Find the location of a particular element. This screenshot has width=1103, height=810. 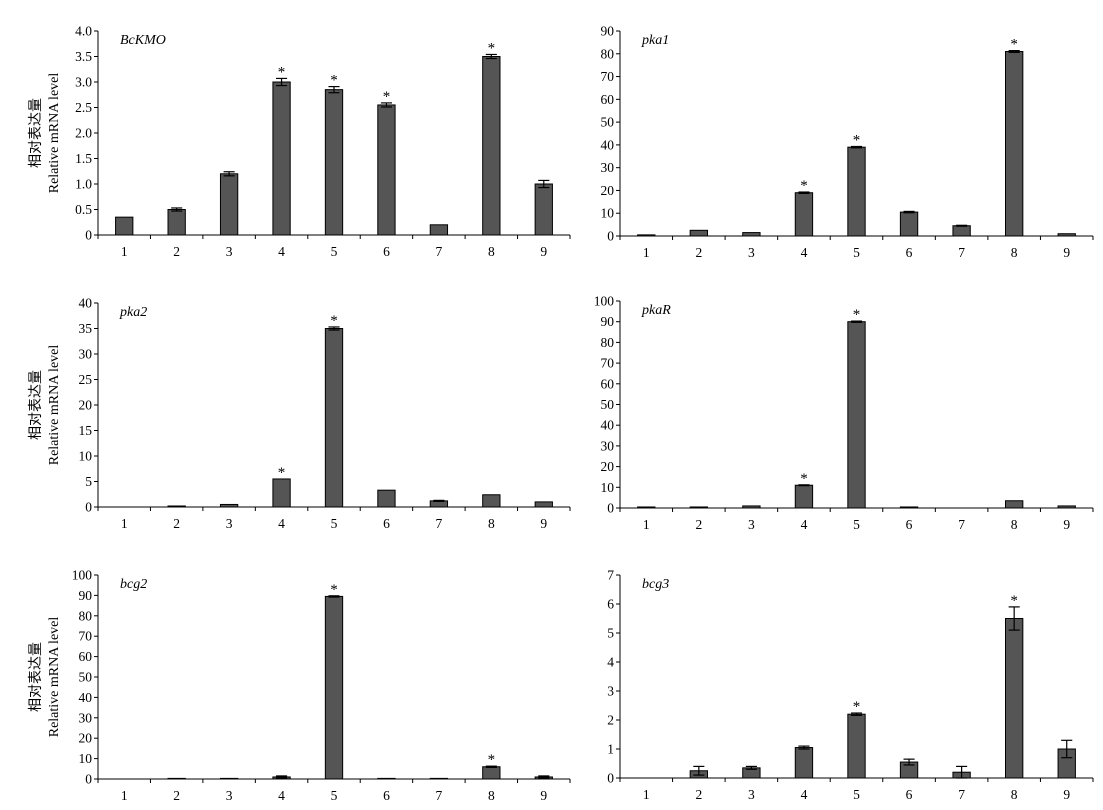

y-tick-label: 1 is located at coordinates (610, 749).